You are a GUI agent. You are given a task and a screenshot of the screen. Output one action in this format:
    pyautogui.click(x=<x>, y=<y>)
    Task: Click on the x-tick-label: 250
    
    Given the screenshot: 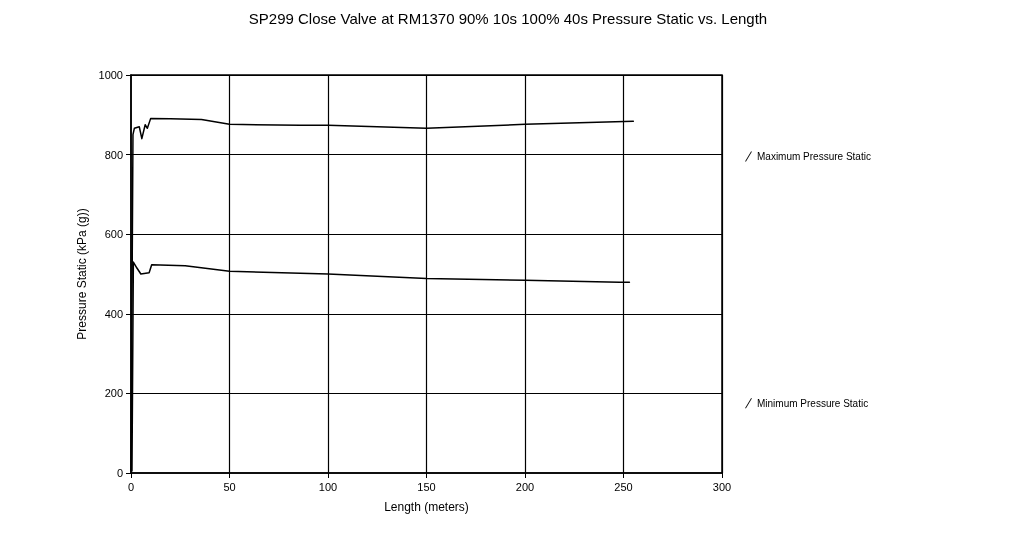 What is the action you would take?
    pyautogui.click(x=623, y=486)
    